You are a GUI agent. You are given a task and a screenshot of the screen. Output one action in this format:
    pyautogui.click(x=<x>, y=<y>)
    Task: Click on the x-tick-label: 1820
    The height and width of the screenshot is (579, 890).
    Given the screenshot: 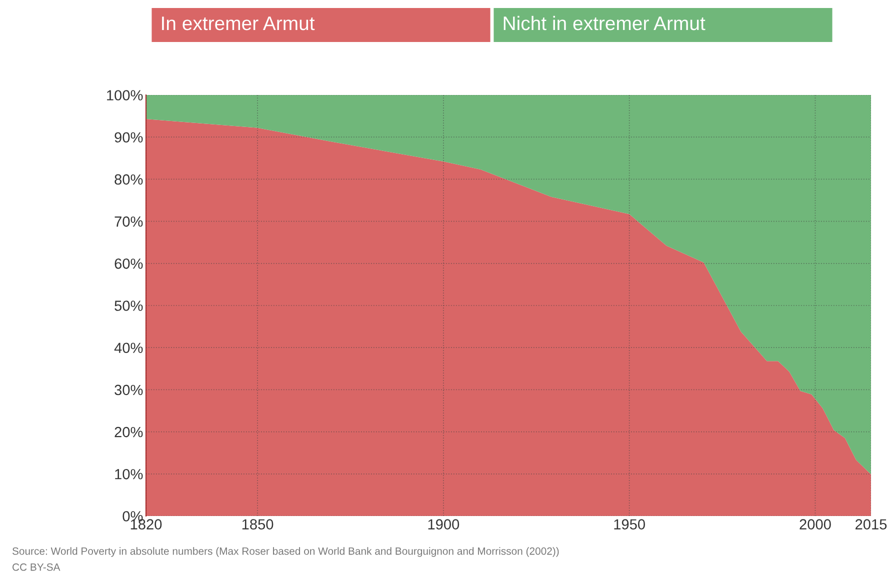 What is the action you would take?
    pyautogui.click(x=146, y=524)
    